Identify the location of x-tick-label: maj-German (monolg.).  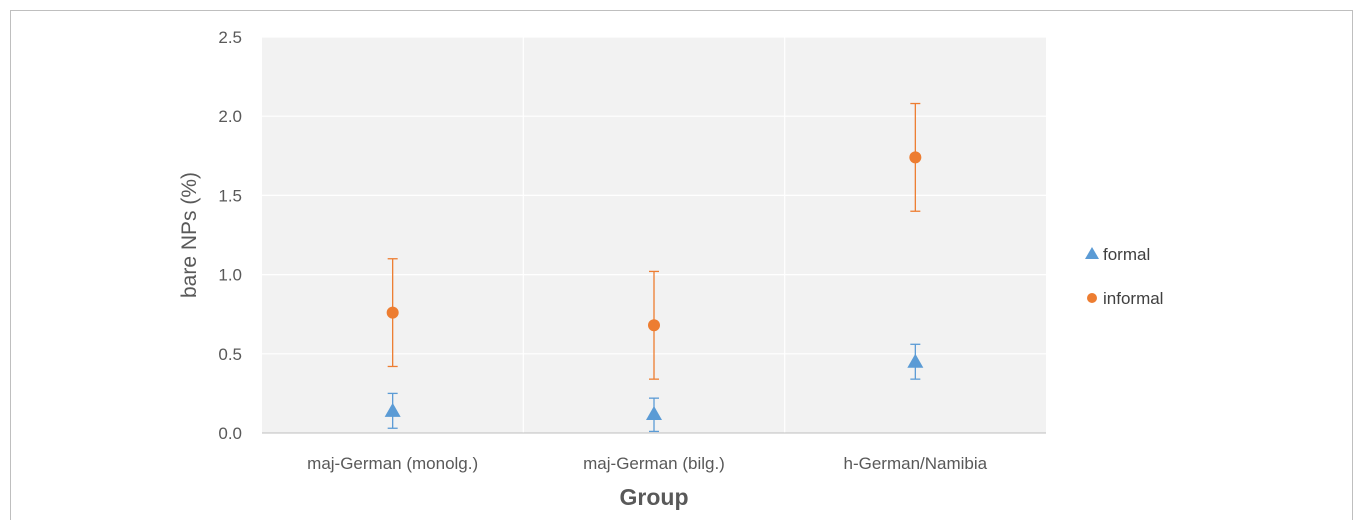
(392, 463).